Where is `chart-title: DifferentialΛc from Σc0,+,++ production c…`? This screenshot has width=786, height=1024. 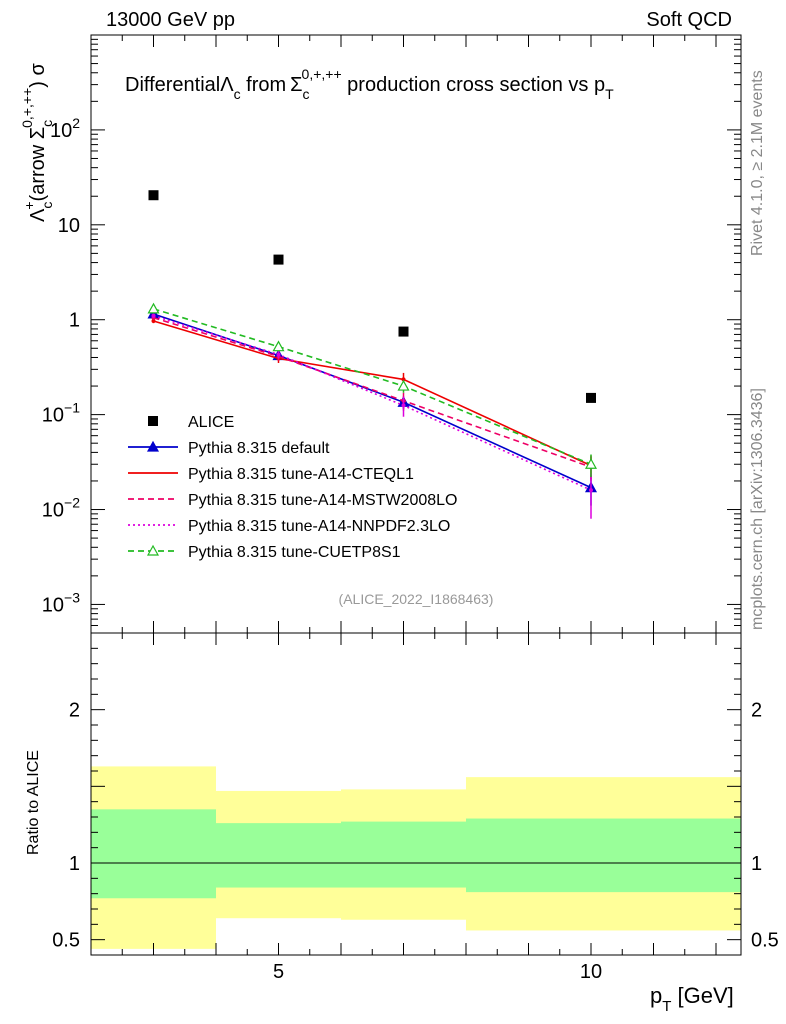 chart-title: DifferentialΛc from Σc0,+,++ production c… is located at coordinates (369, 84).